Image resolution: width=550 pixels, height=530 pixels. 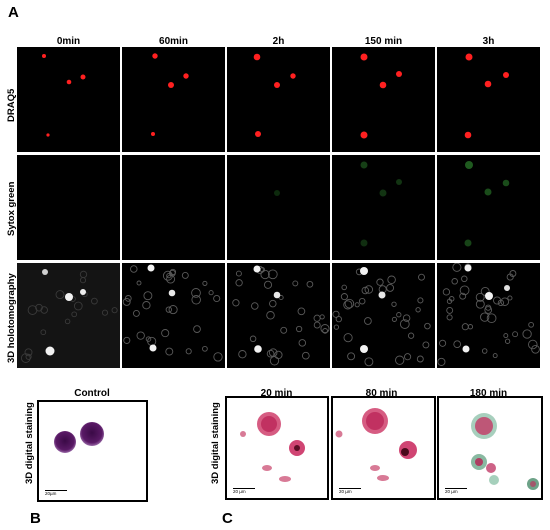 What do you see at coordinates (383, 41) in the screenshot?
I see `col-label-150min: 150 min` at bounding box center [383, 41].